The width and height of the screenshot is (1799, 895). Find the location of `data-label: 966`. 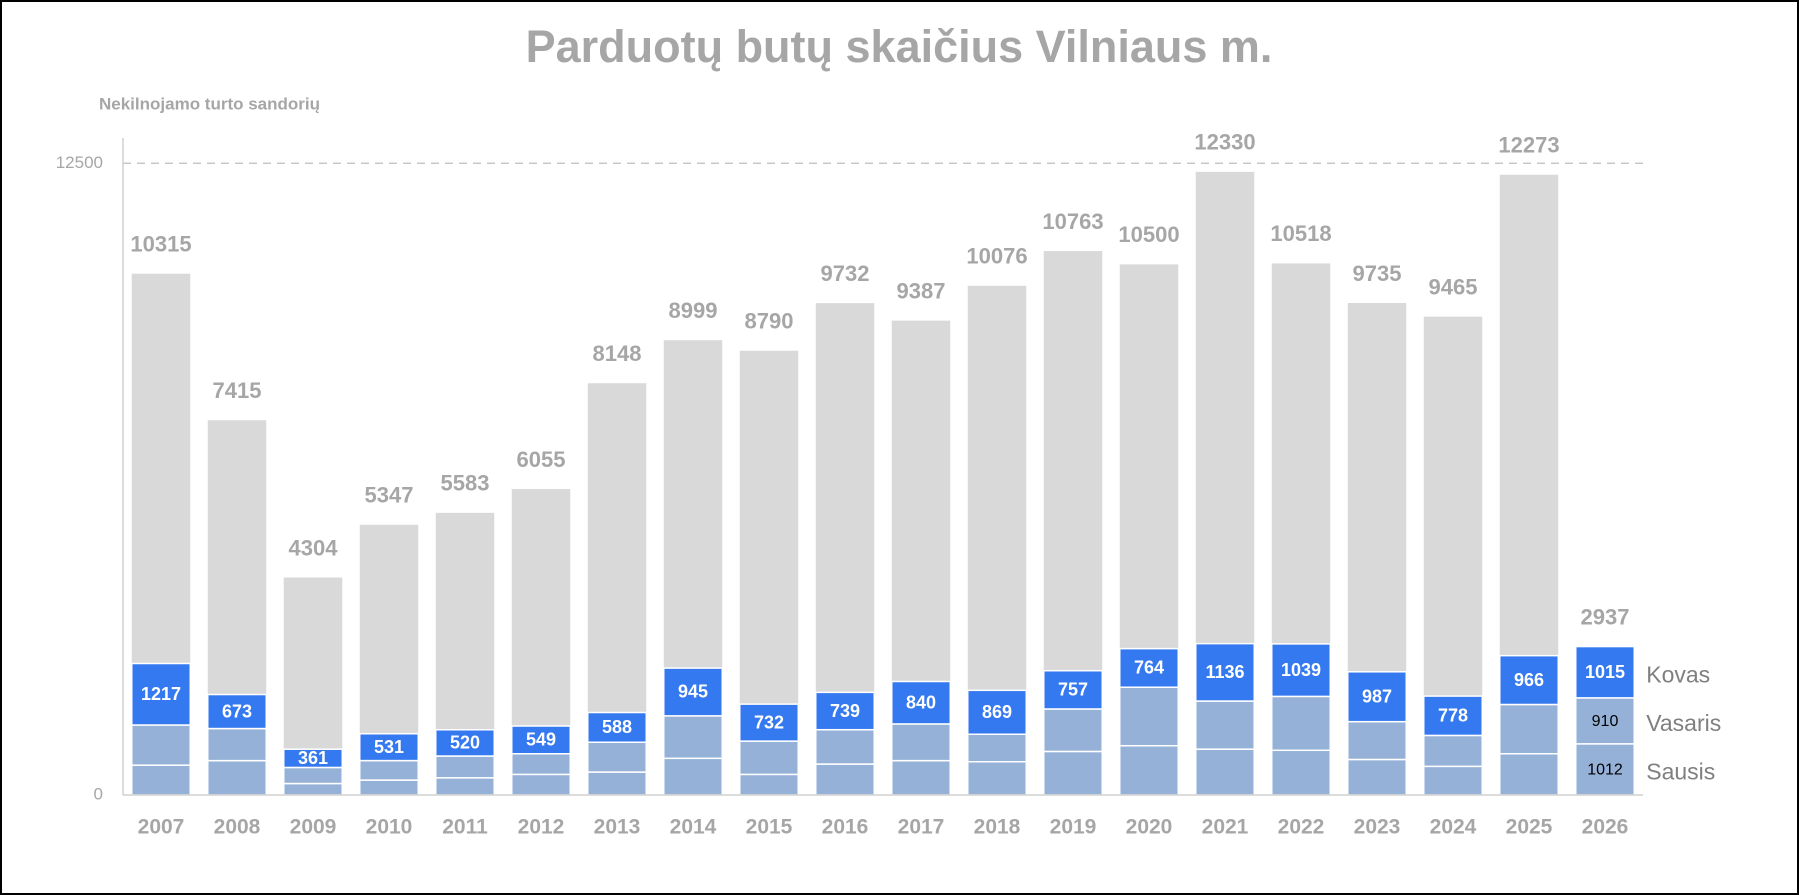

data-label: 966 is located at coordinates (1529, 680).